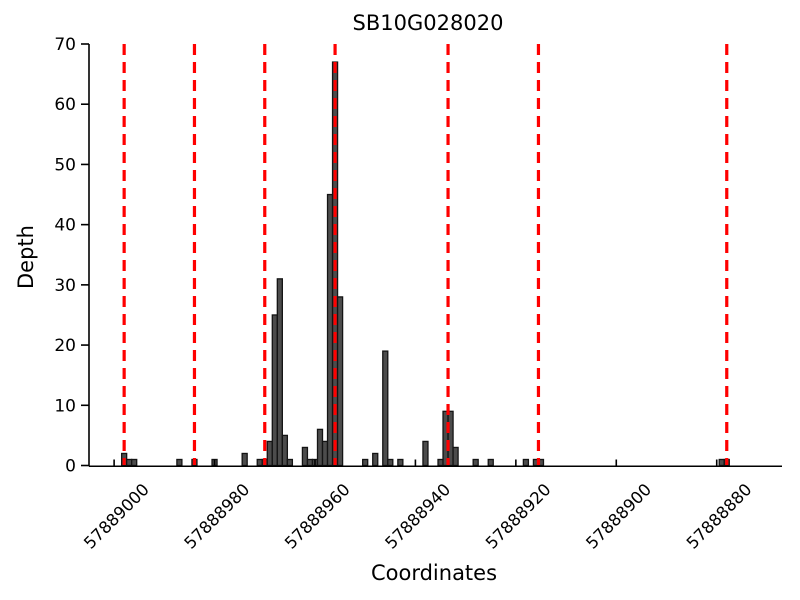 The height and width of the screenshot is (600, 800). I want to click on y-tick-label: 50, so click(65, 165).